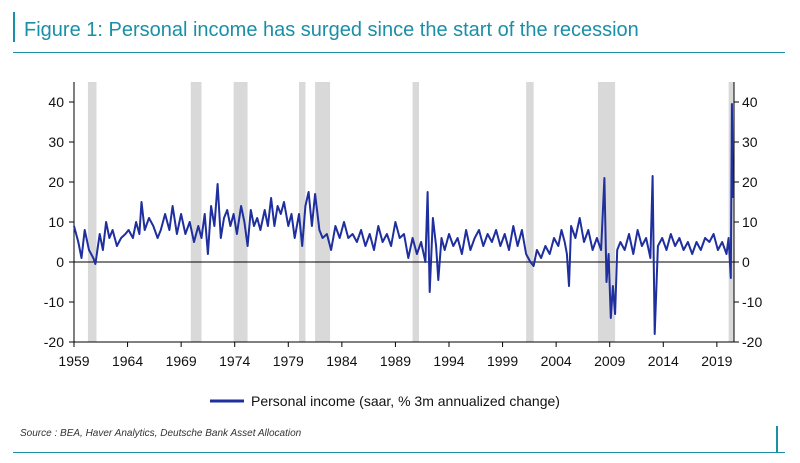 The image size is (800, 463). Describe the element at coordinates (746, 262) in the screenshot. I see `y-tick-label-right: 0` at that location.